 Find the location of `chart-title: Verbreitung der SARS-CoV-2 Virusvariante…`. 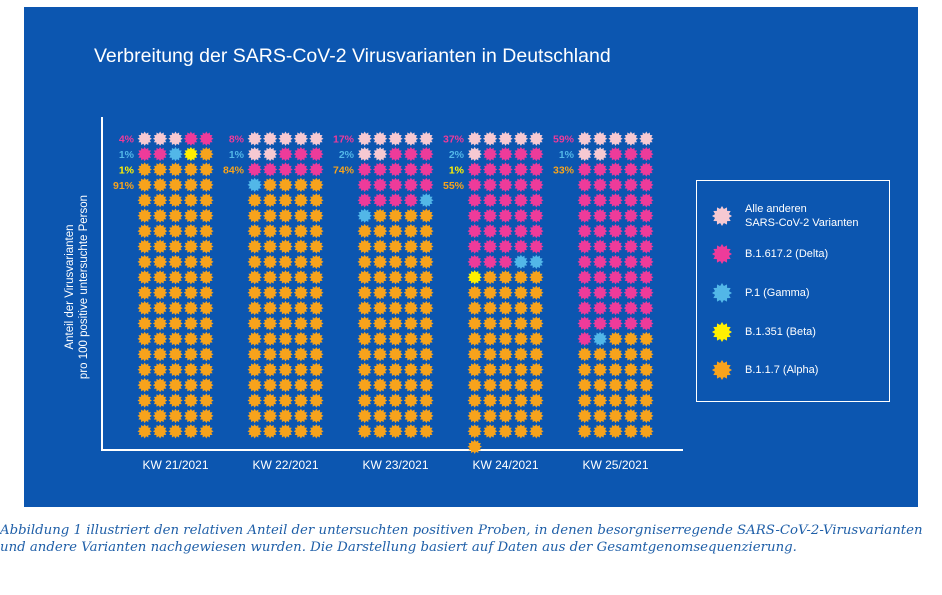

chart-title: Verbreitung der SARS-CoV-2 Virusvariante… is located at coordinates (352, 56).